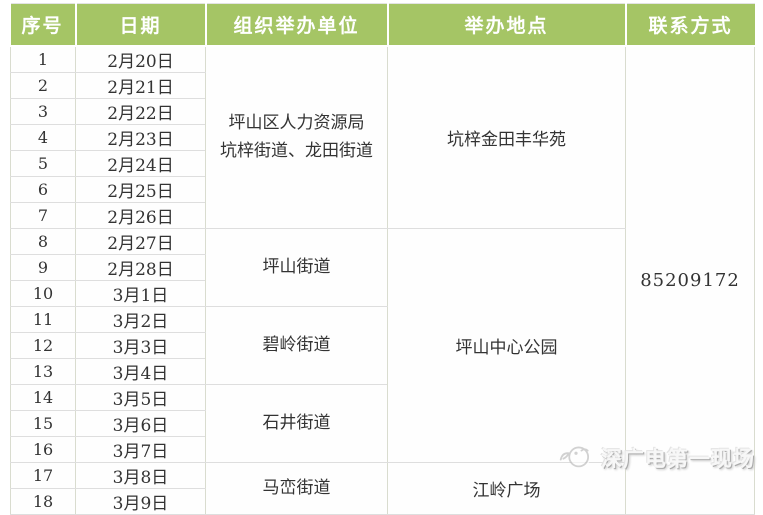  What do you see at coordinates (506, 137) in the screenshot?
I see `venue-cell: 坑梓金田丰华苑` at bounding box center [506, 137].